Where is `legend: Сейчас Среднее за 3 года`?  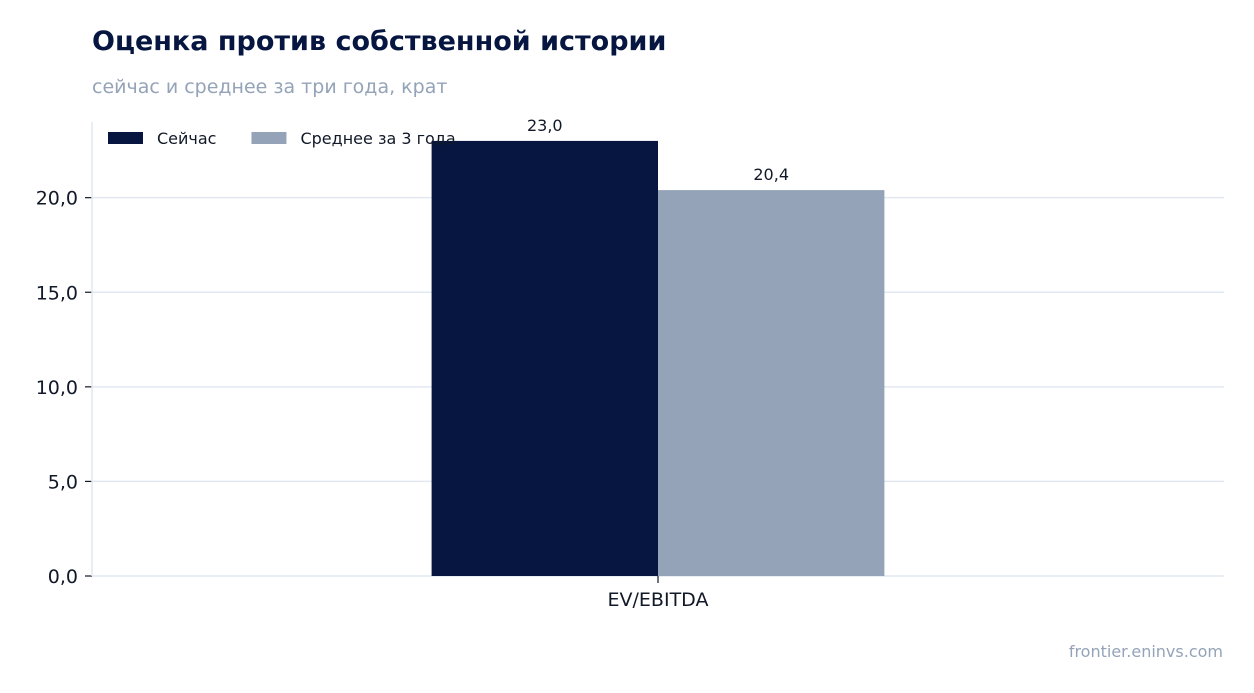 legend: Сейчас Среднее за 3 года is located at coordinates (282, 138).